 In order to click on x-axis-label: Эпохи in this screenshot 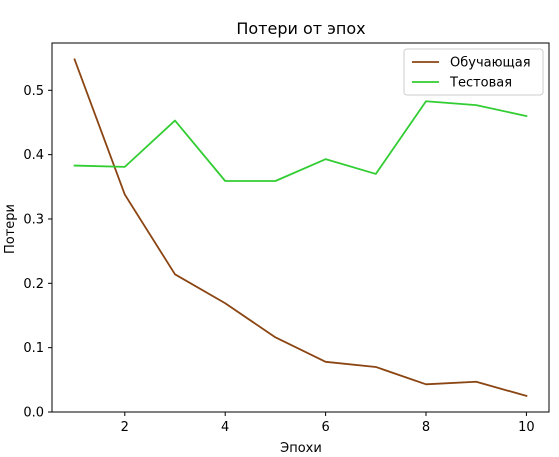, I will do `click(301, 448)`.